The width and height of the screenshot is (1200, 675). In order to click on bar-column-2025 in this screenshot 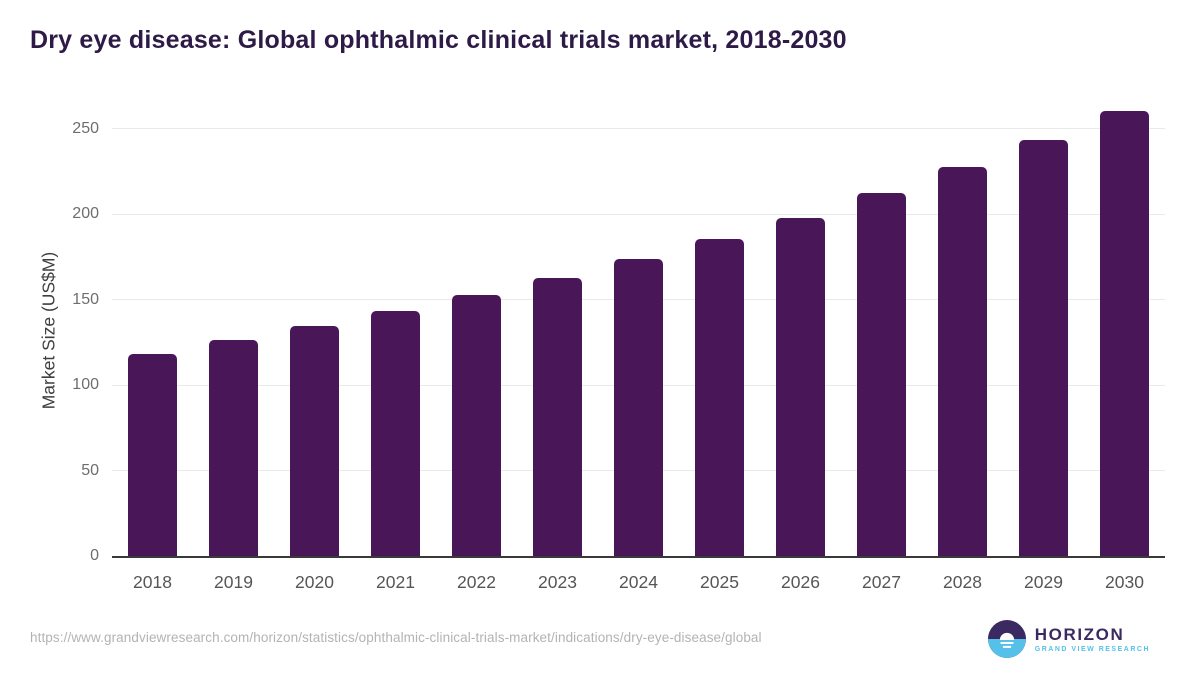, I will do `click(719, 330)`.